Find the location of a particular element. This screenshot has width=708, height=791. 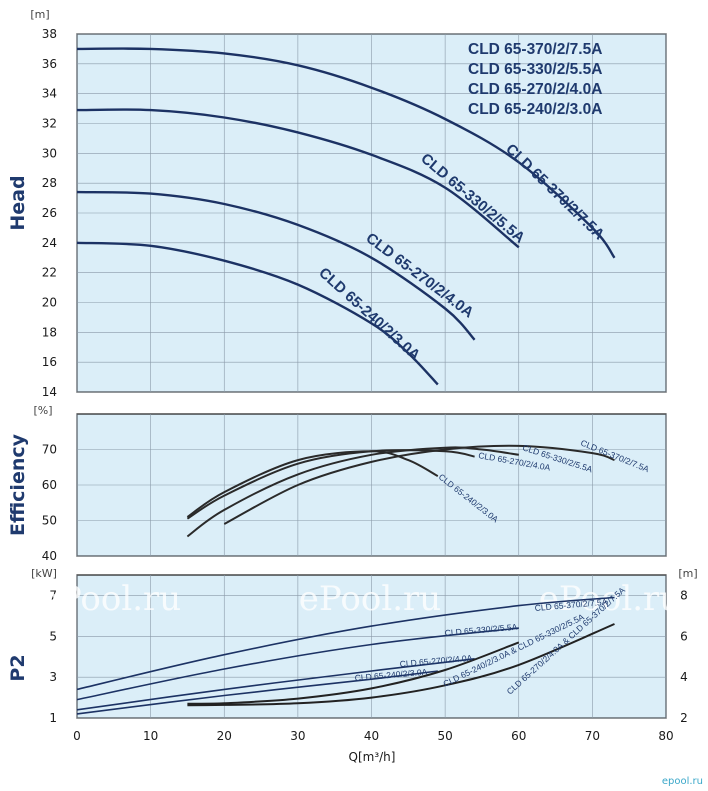

x-tick-label: 20 is located at coordinates (224, 736).